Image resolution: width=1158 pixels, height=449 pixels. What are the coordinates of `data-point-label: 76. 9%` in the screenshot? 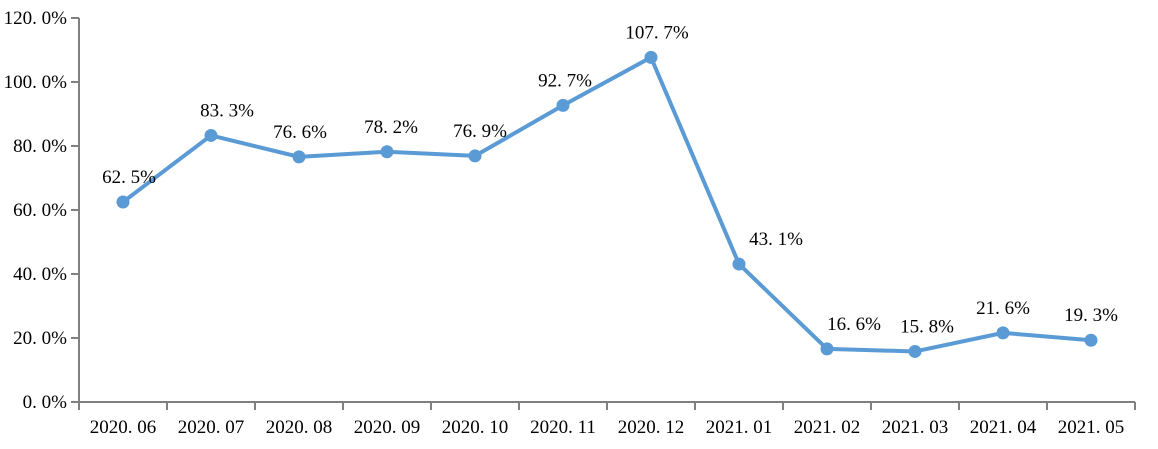 It's located at (480, 131).